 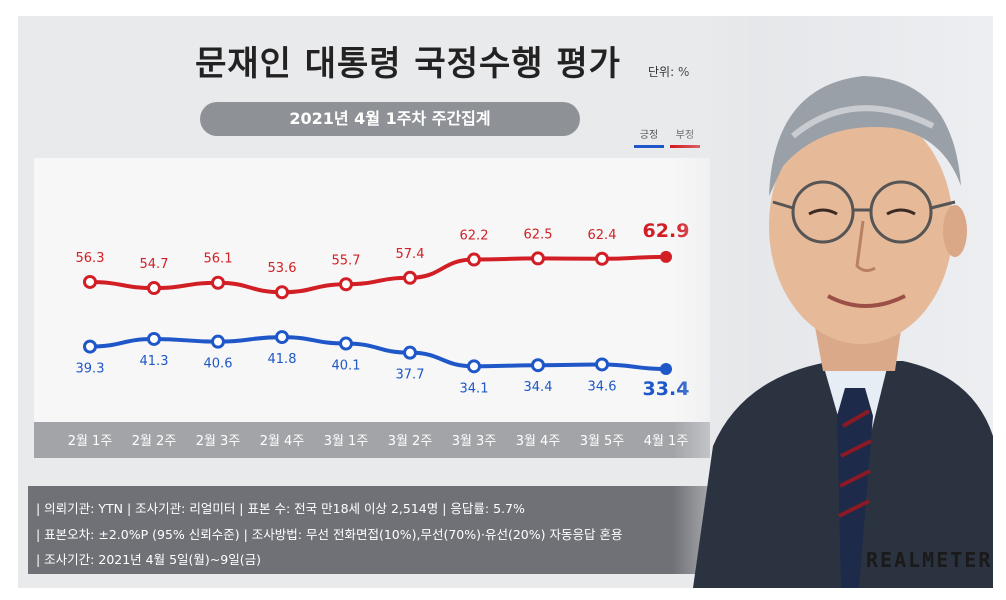 I want to click on data-label-positive: 39.3, so click(x=90, y=369).